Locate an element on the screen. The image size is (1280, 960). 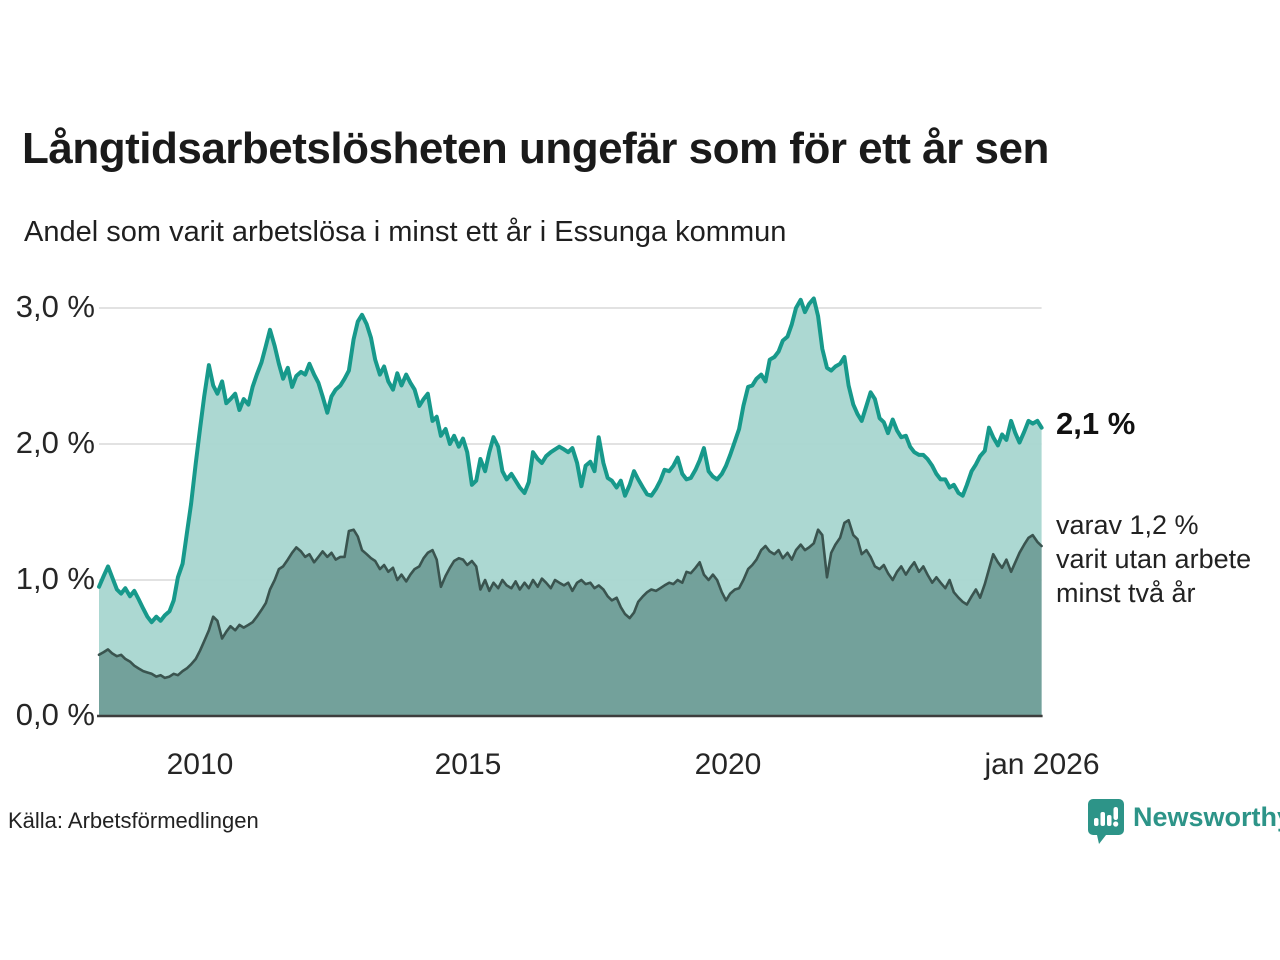
end-label-one-year: 2,1 % is located at coordinates (1096, 423).